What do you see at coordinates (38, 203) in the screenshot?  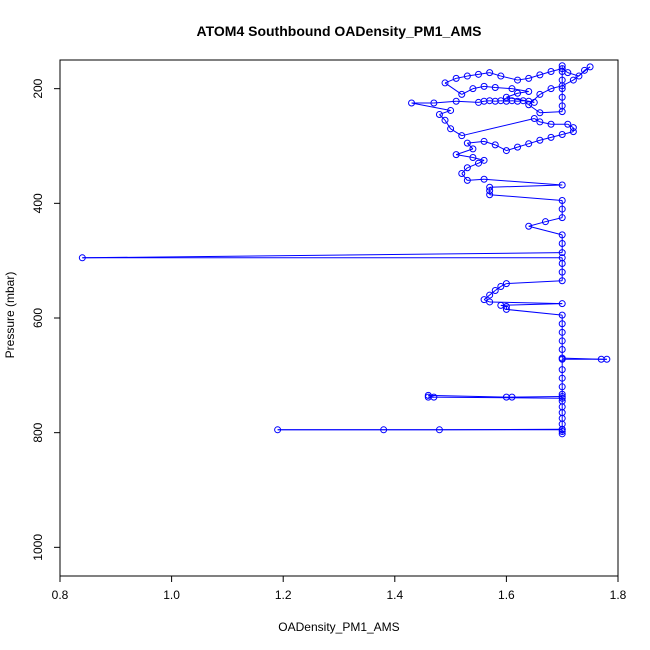 I see `y-tick-label: 400` at bounding box center [38, 203].